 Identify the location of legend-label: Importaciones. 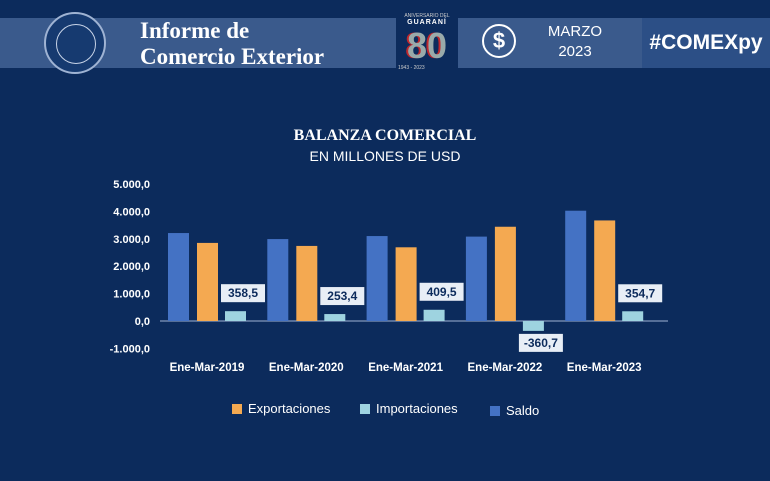
(417, 408).